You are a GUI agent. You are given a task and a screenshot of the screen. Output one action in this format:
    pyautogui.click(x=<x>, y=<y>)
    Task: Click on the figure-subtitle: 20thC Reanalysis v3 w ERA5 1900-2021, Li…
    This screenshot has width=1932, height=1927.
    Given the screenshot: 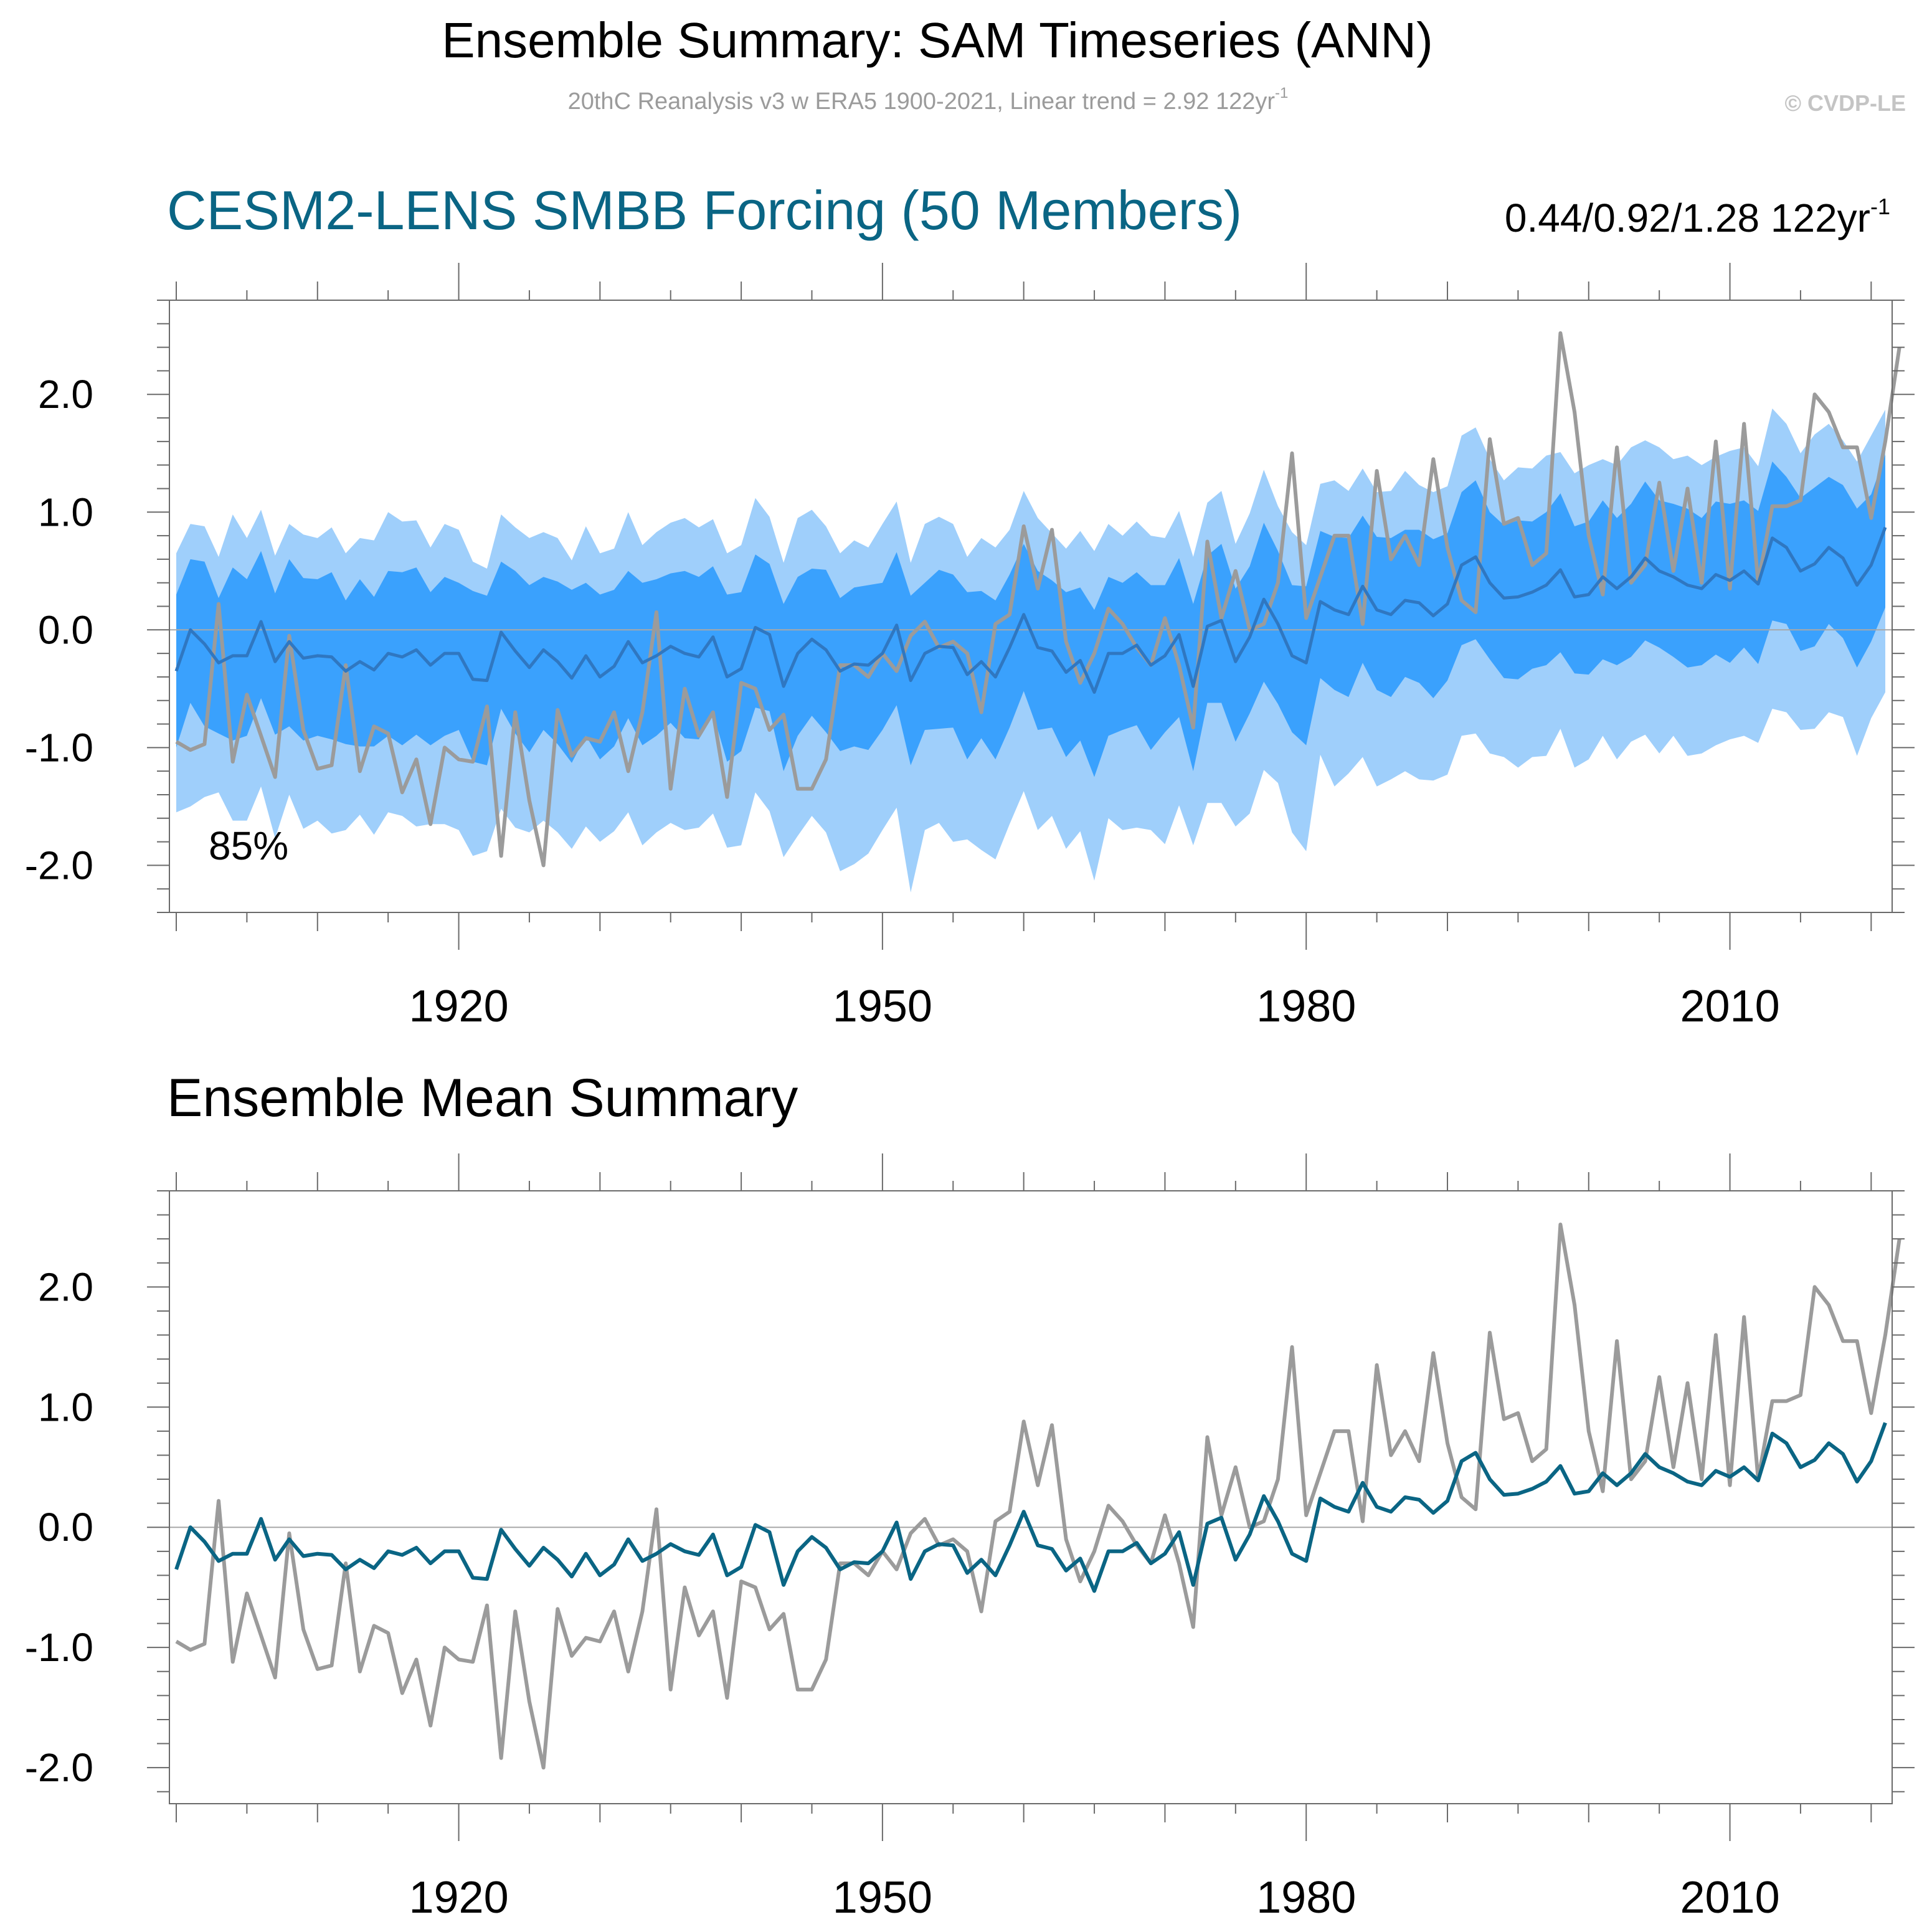 What is the action you would take?
    pyautogui.click(x=929, y=100)
    